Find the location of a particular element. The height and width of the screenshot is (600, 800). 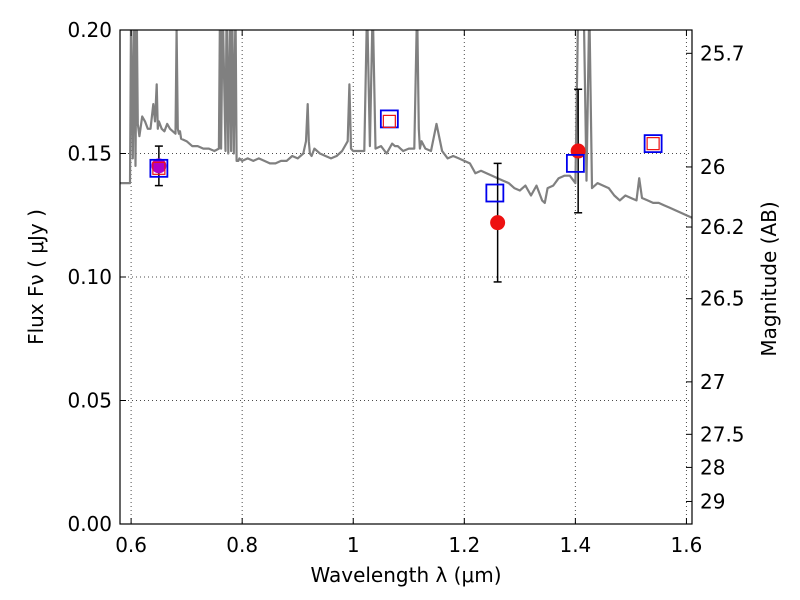

right-tick-label: 29 is located at coordinates (712, 501).